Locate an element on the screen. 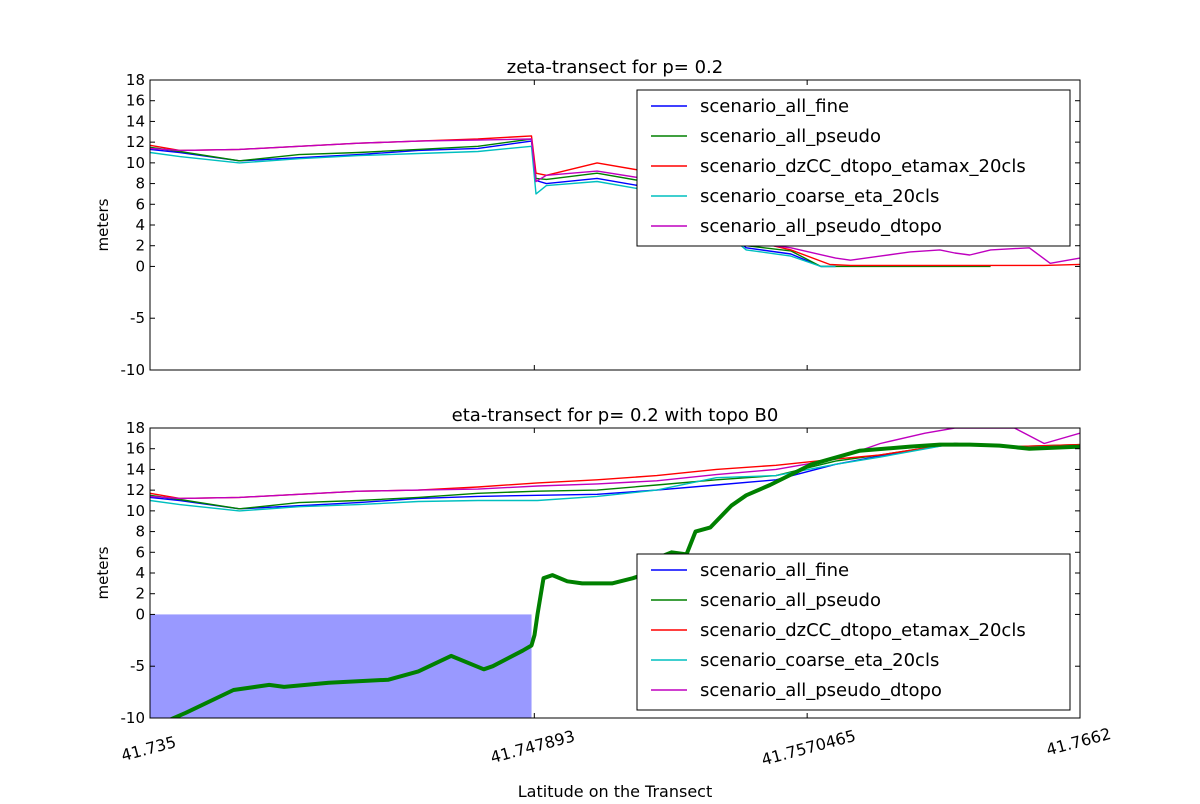 The image size is (1200, 804). series-line-scenario-all-pseudo-dtopo is located at coordinates (615, 464).